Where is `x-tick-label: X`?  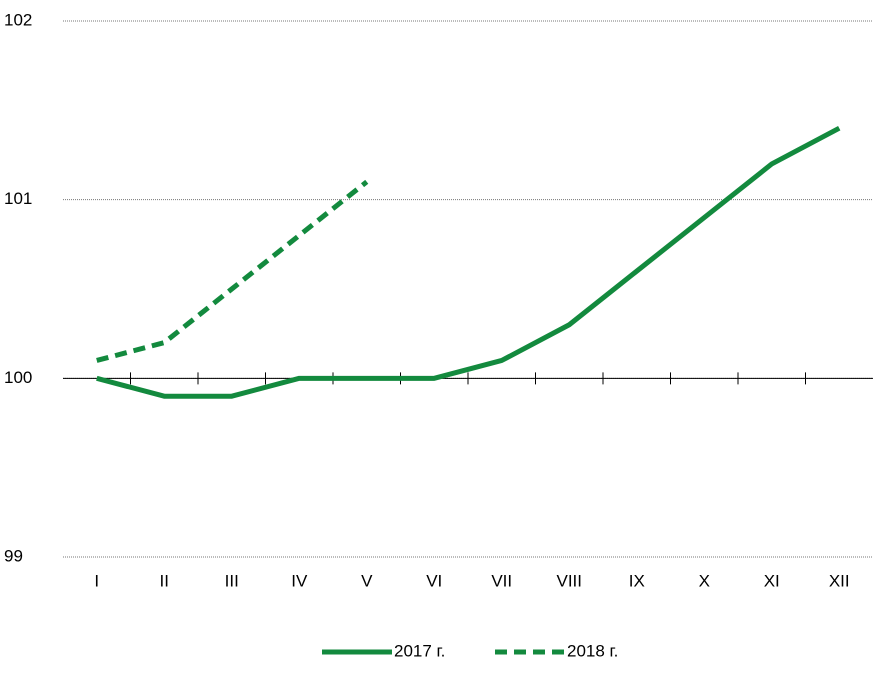 x-tick-label: X is located at coordinates (704, 580).